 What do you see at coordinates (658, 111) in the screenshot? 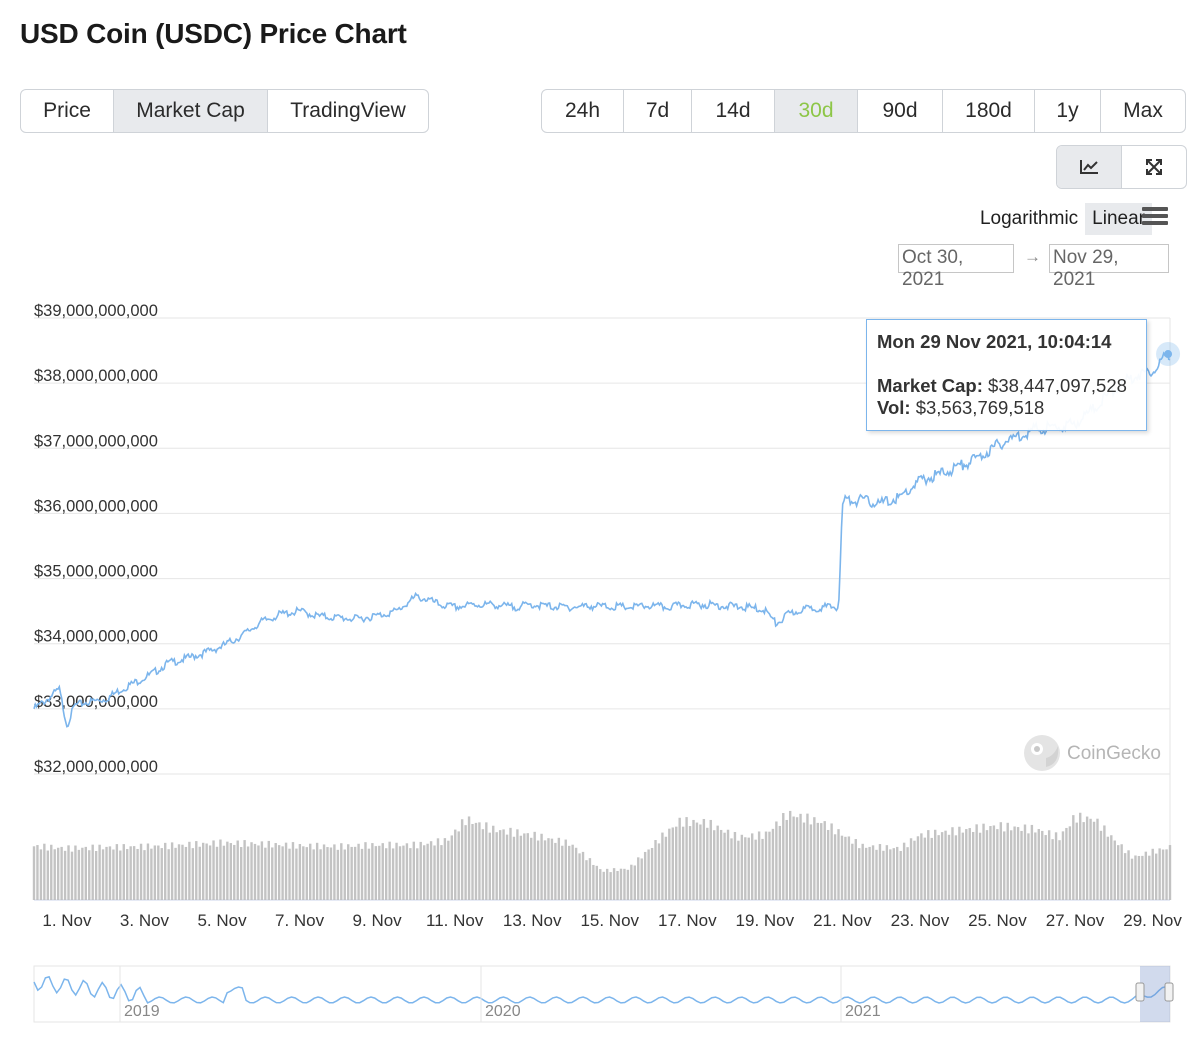
I see `range-7d: 7d` at bounding box center [658, 111].